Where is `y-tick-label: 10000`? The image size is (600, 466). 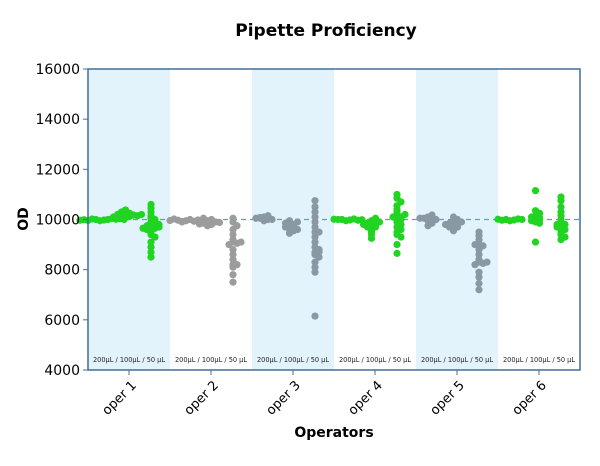 y-tick-label: 10000 is located at coordinates (57, 221).